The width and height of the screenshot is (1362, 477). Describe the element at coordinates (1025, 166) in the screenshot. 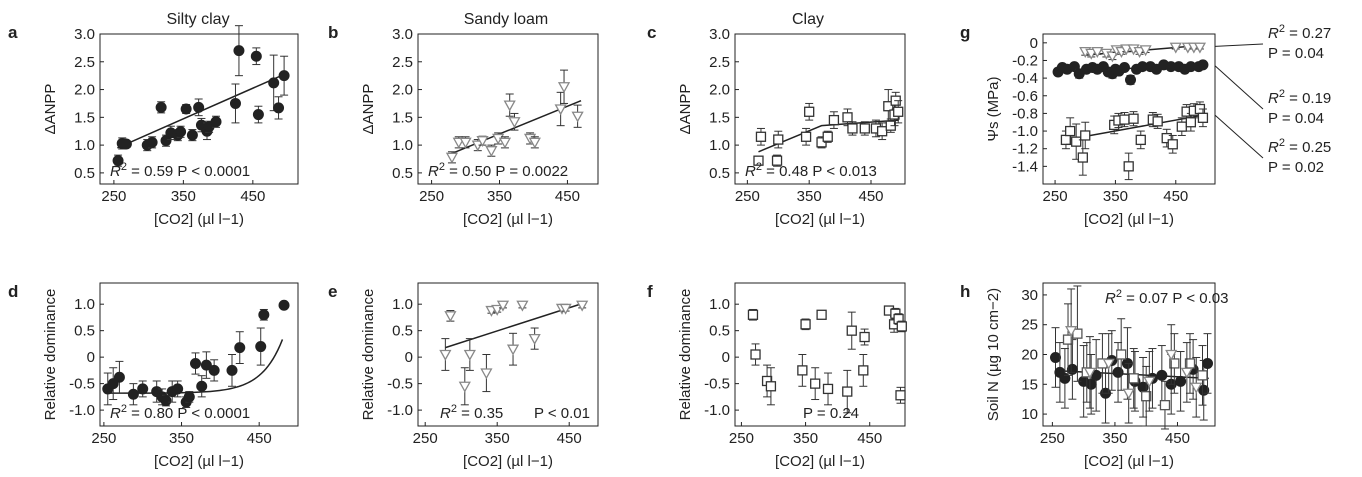

I see `y-tick-label-g: -1.4` at that location.